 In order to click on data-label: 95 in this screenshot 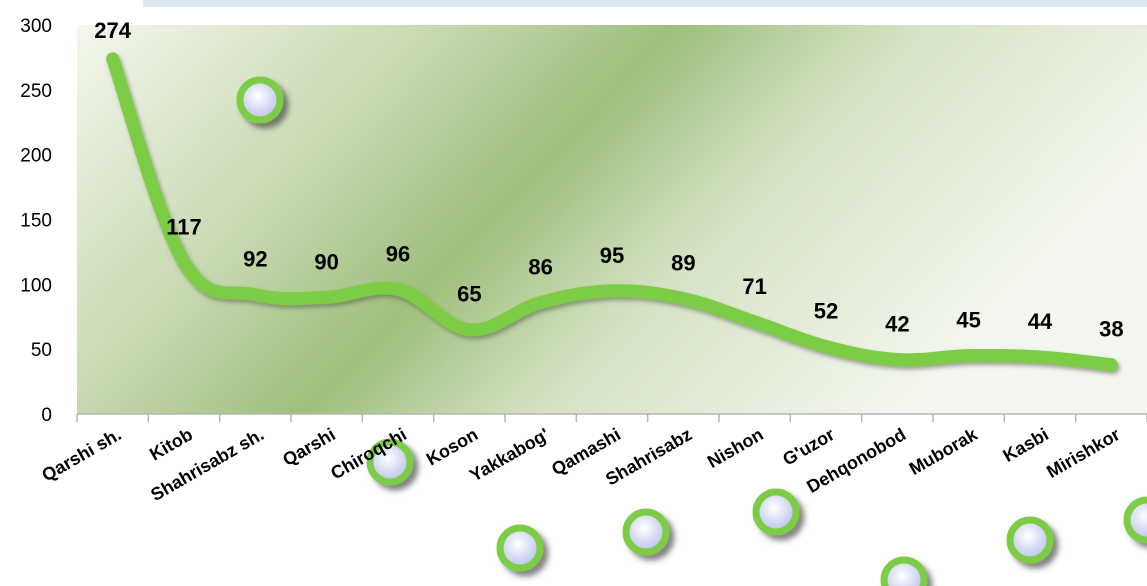, I will do `click(612, 255)`.